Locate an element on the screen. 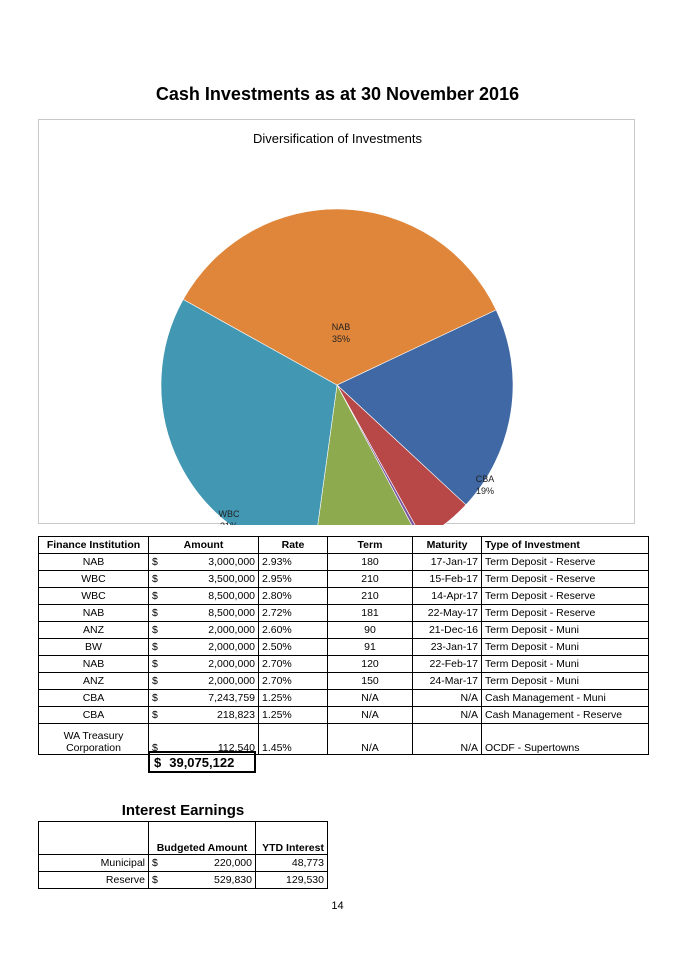  pie-slice-bankwest is located at coordinates (401, 454).